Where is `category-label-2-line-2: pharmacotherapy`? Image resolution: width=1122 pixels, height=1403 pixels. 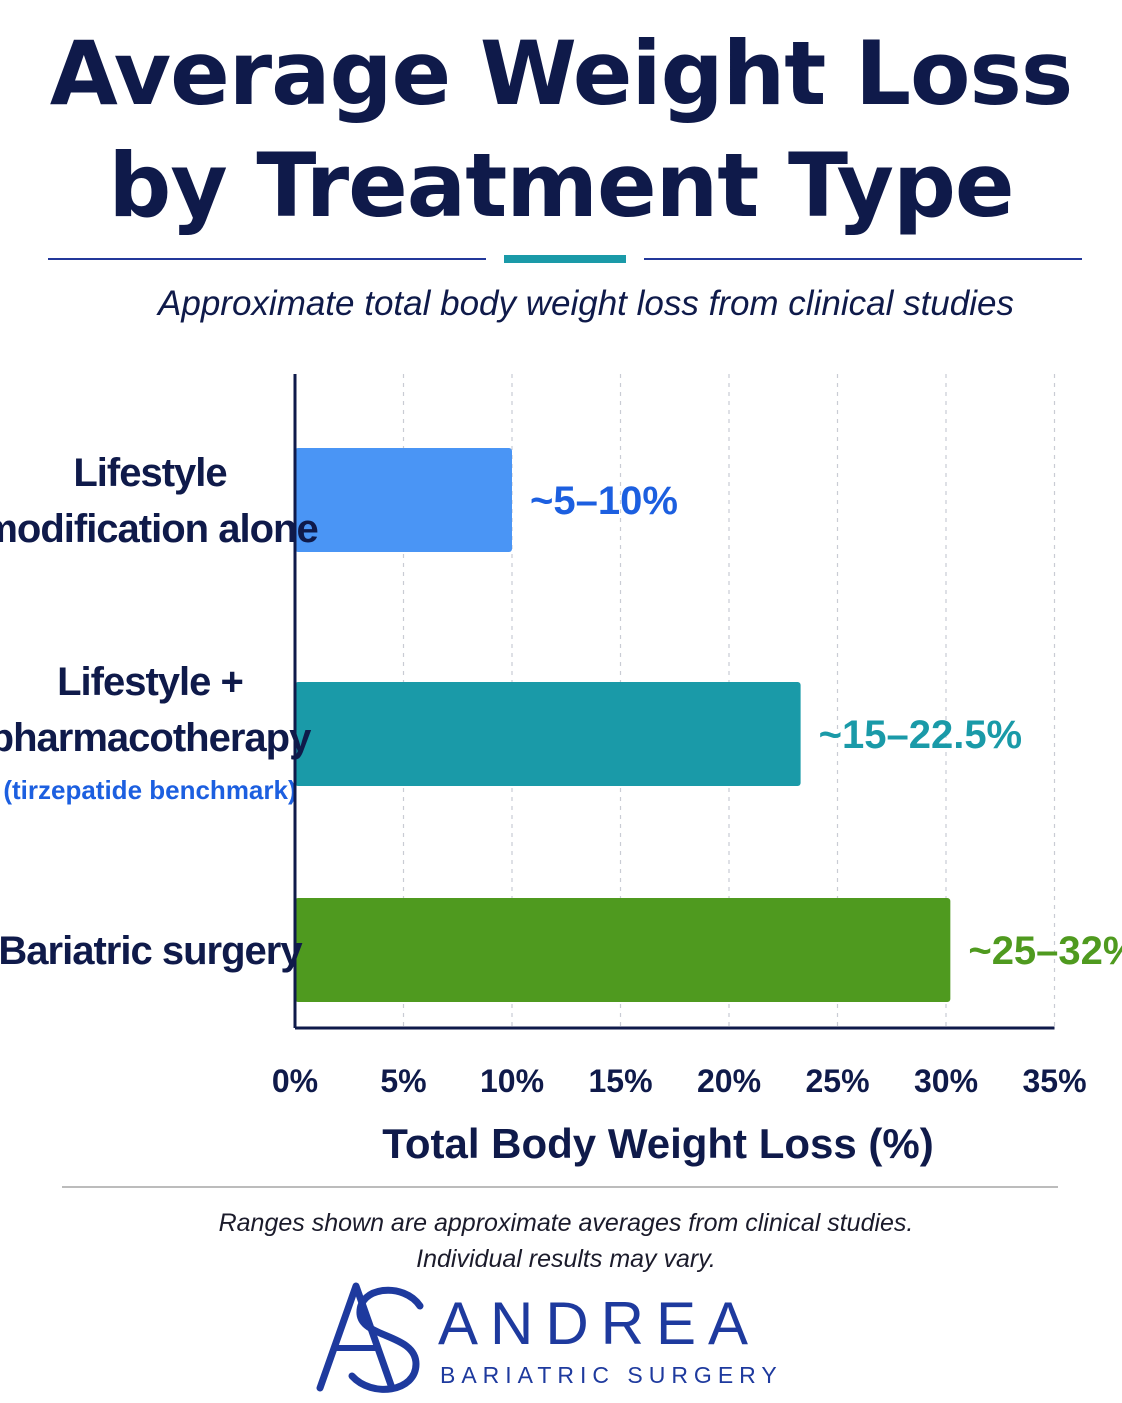 category-label-2-line-2: pharmacotherapy is located at coordinates (156, 738).